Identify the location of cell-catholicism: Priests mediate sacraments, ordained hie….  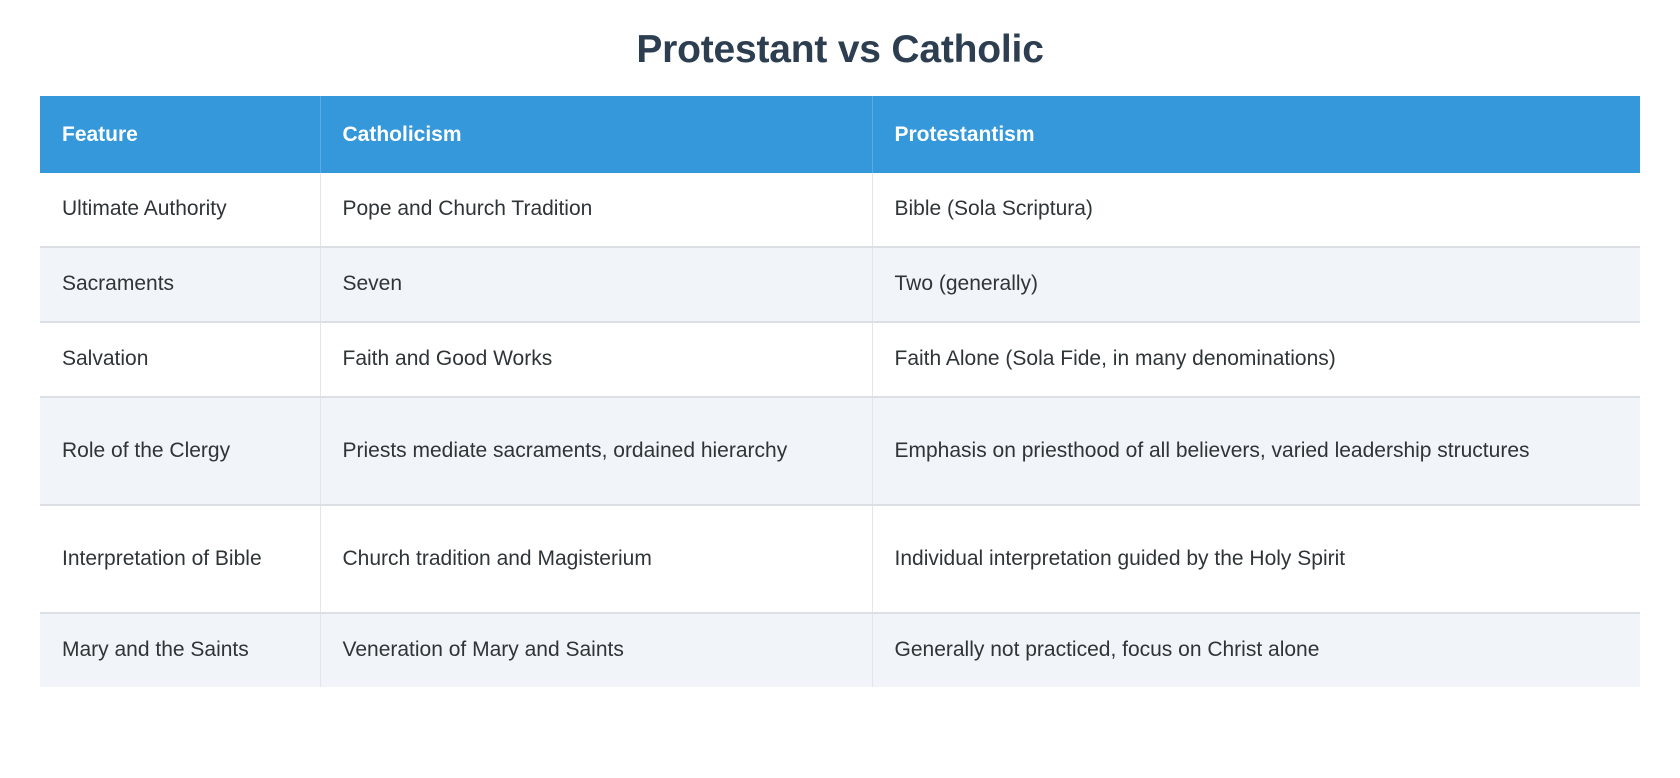
(596, 452).